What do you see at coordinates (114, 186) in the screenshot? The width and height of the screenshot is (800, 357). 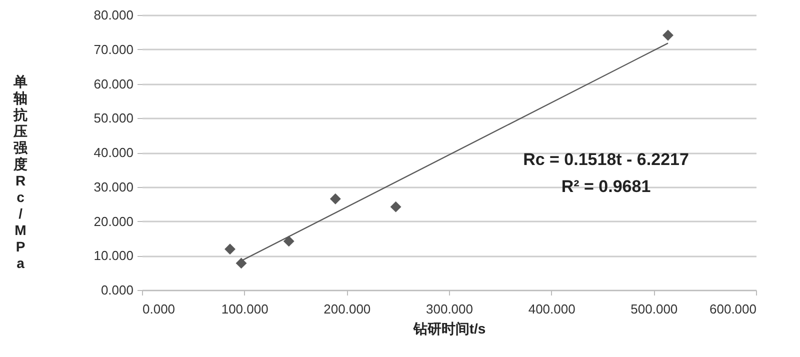 I see `y-tick-label: 30.000` at bounding box center [114, 186].